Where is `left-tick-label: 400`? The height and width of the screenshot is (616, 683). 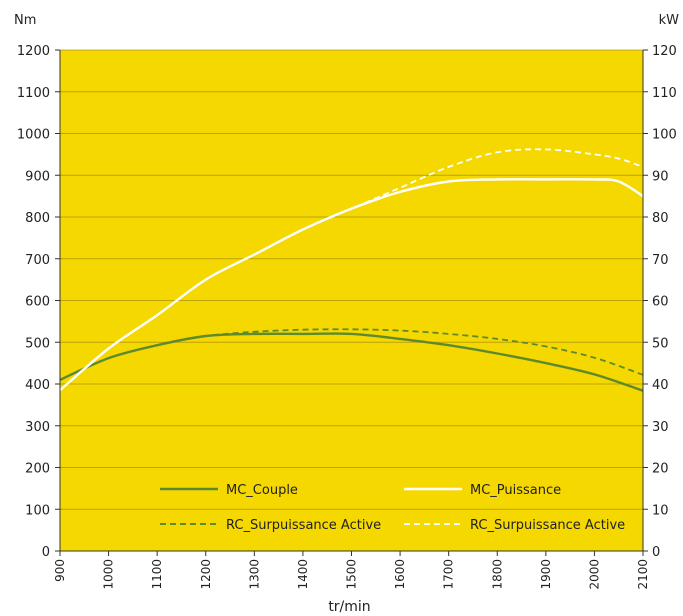
left-tick-label: 400 is located at coordinates (37, 385).